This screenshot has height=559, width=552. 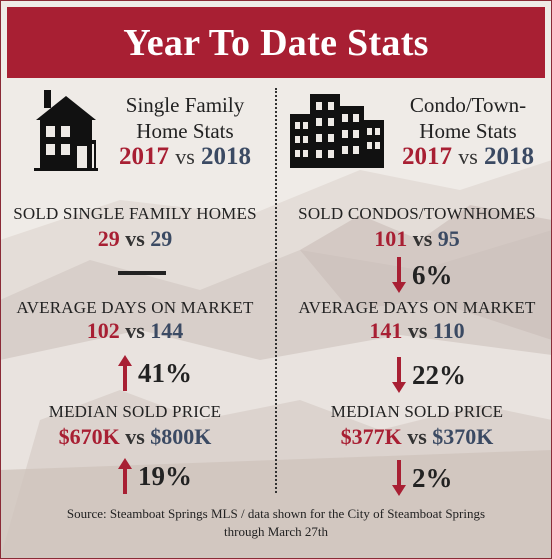 I want to click on value-2017: $377K, so click(x=371, y=436).